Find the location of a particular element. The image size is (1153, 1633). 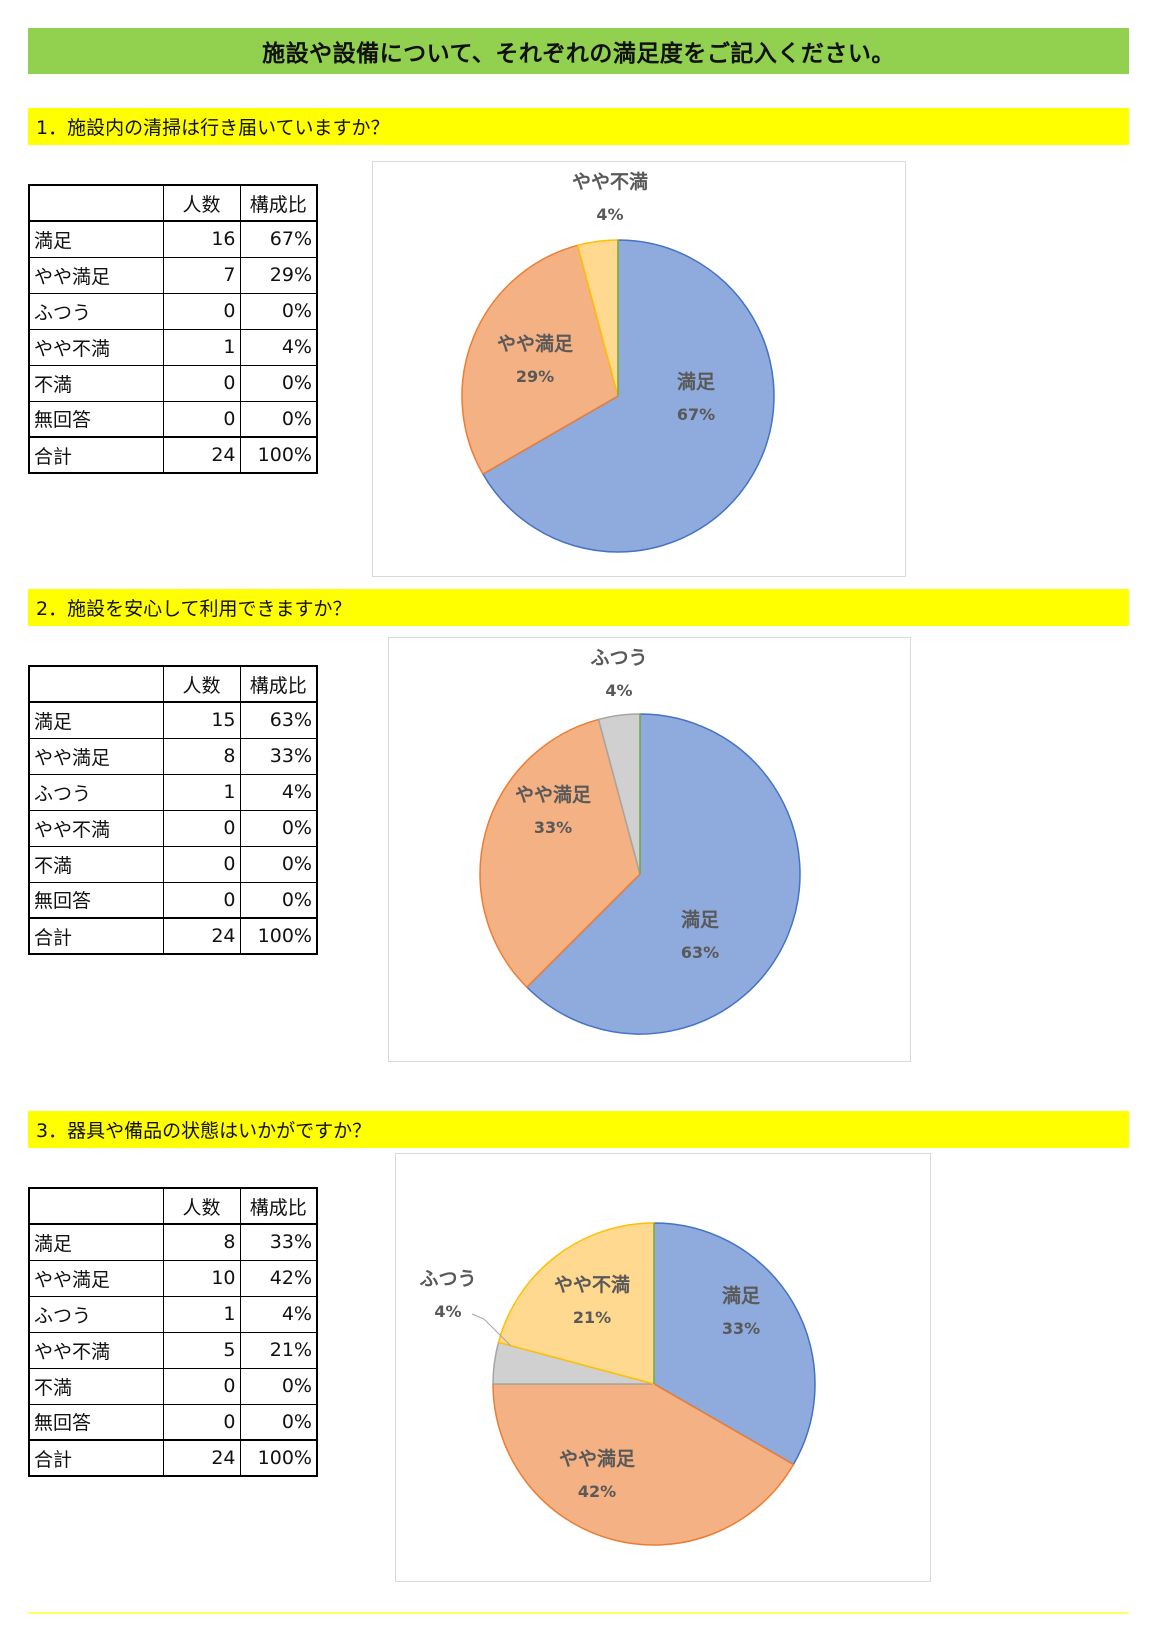

pie-chart-2: 満足 63% やや満足 33% ふつう 4% is located at coordinates (649, 849).